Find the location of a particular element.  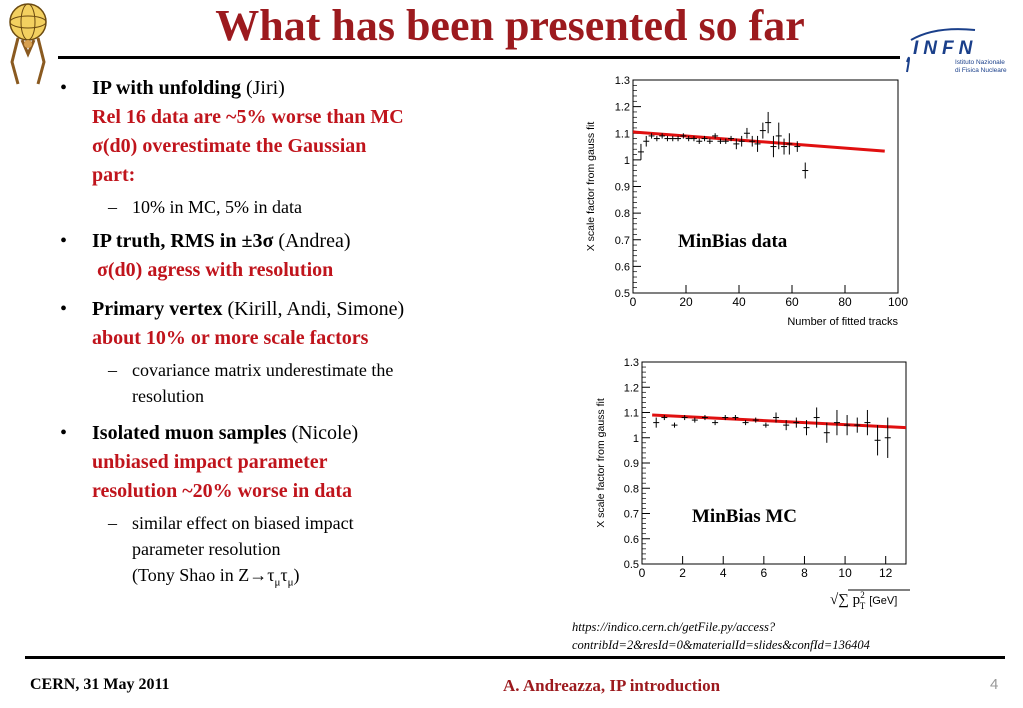

x-tick-label: 100 is located at coordinates (898, 302).